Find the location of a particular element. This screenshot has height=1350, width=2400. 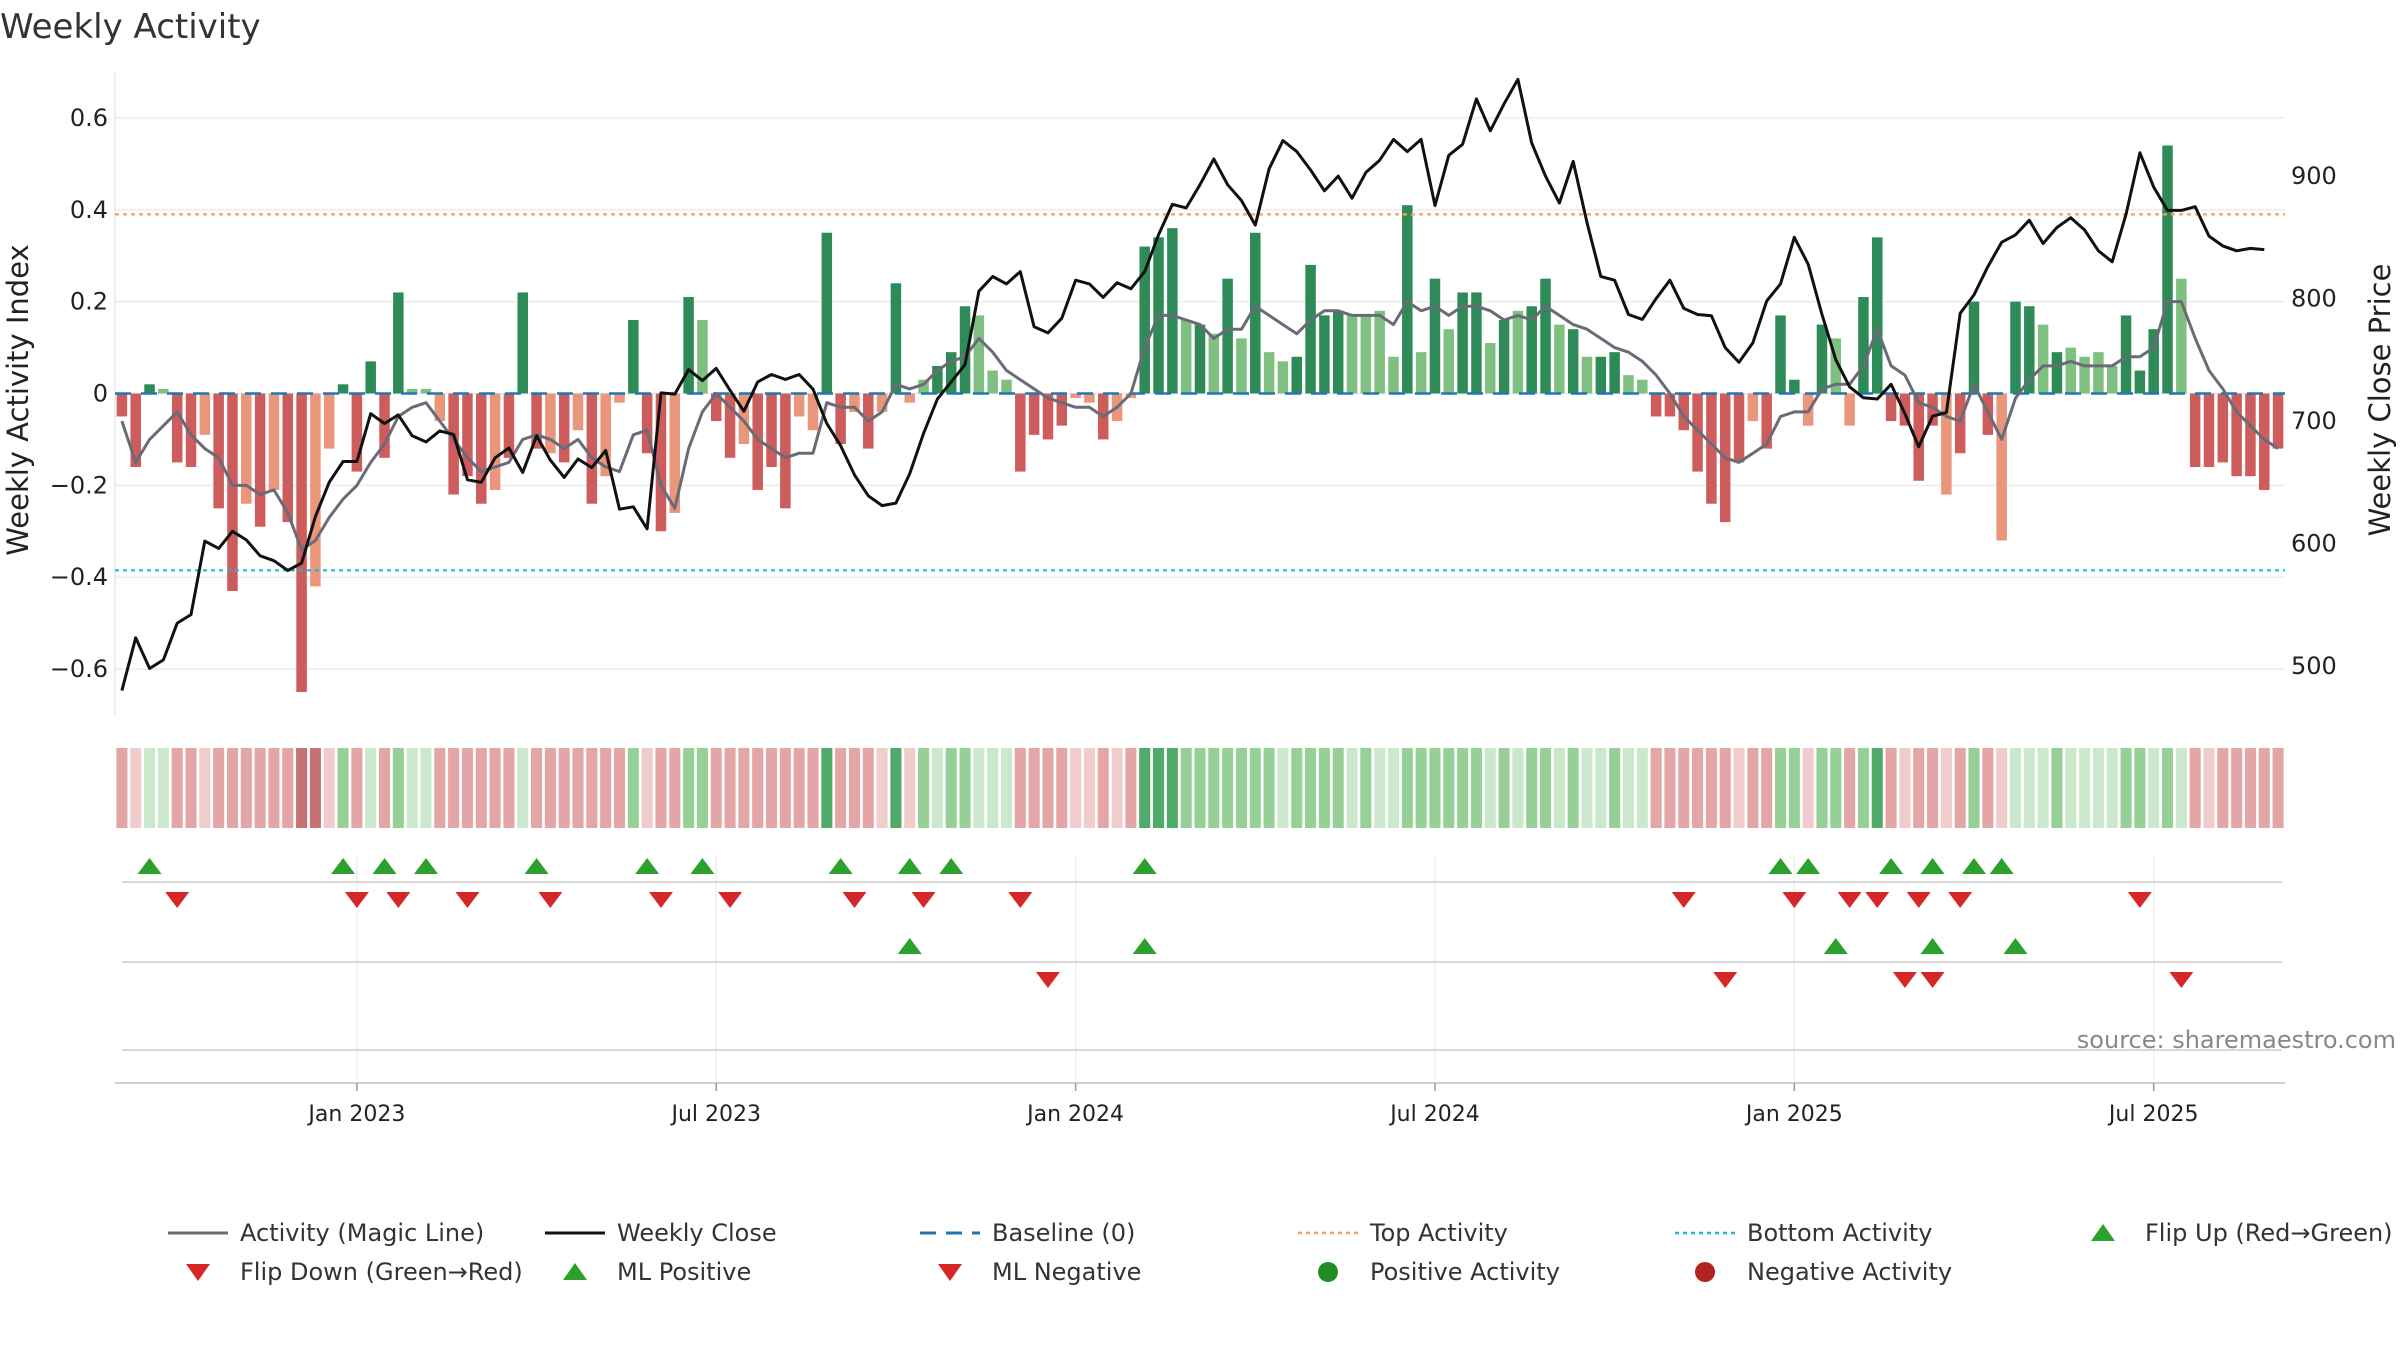

legend-label: Flip Down (Green→Red) is located at coordinates (381, 1272).